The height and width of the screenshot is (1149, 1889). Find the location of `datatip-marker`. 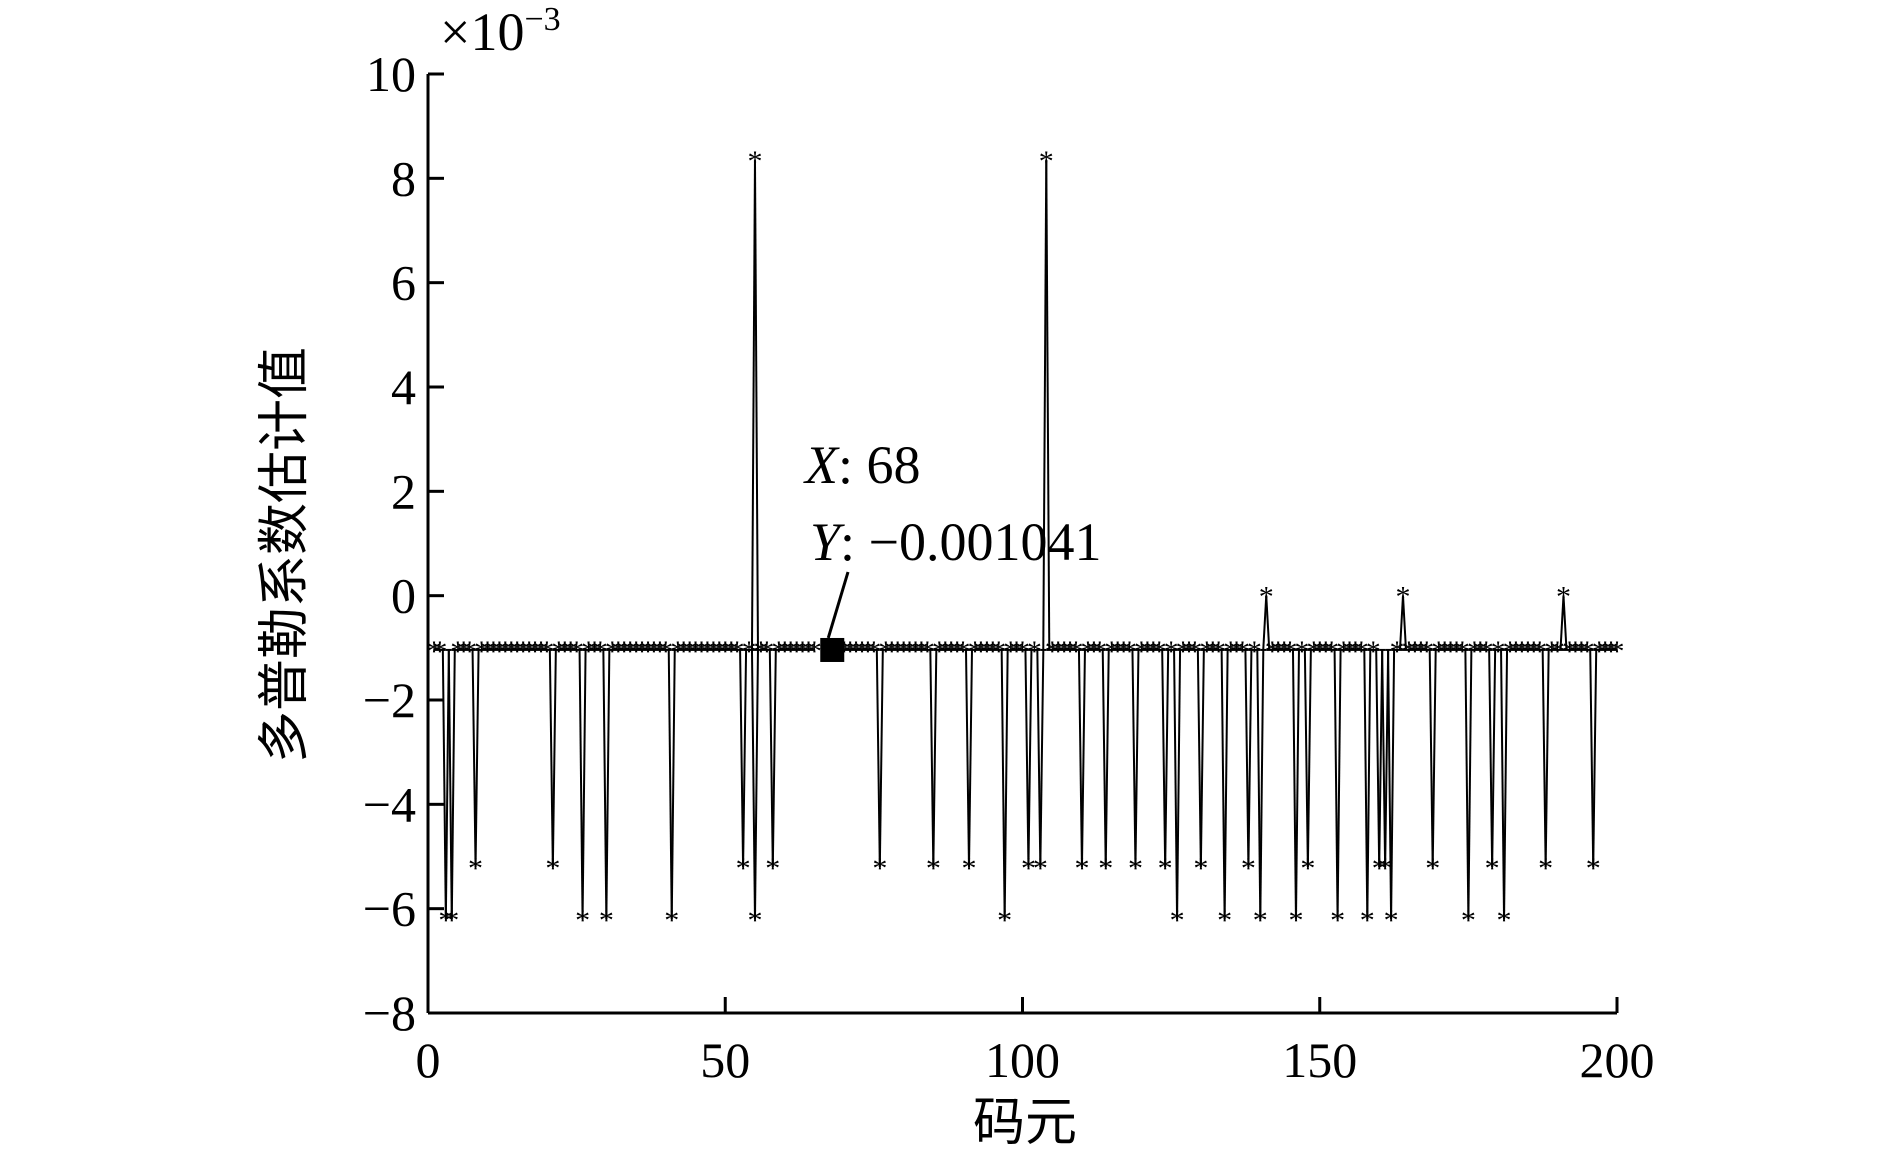

datatip-marker is located at coordinates (832, 649).